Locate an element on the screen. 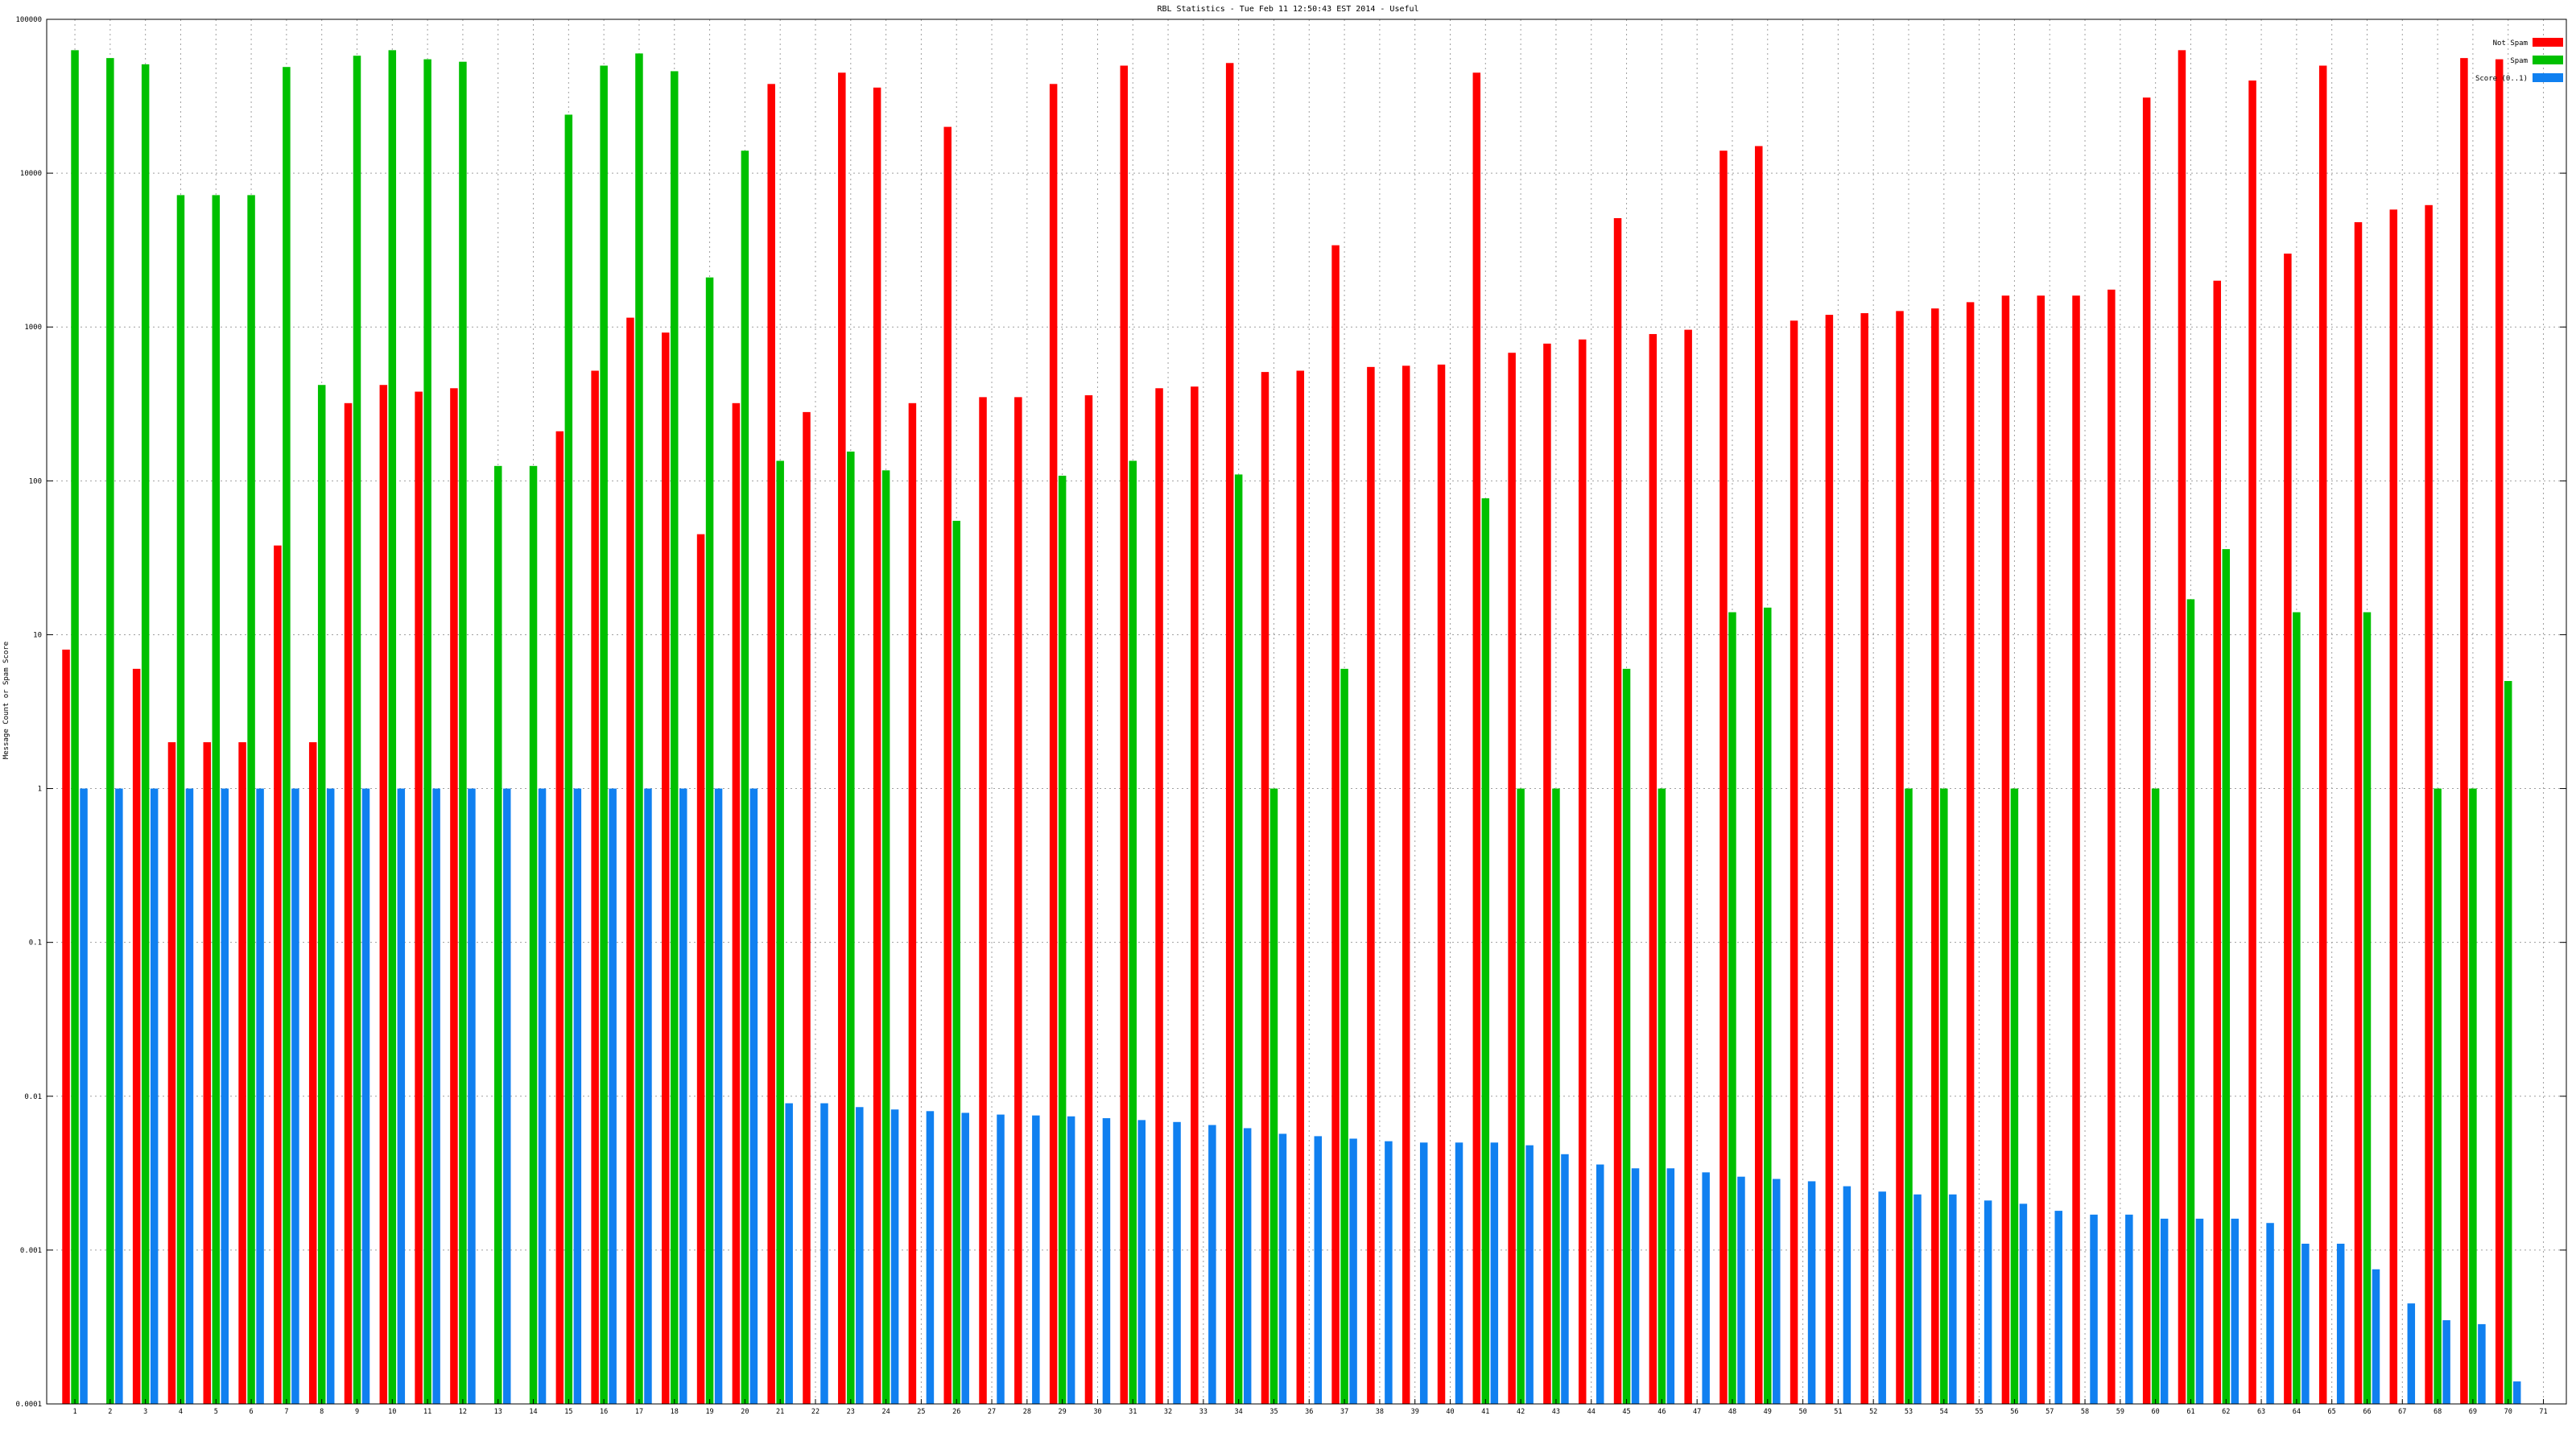 This screenshot has height=1449, width=2576. y-tick-label: 10 is located at coordinates (37, 635).